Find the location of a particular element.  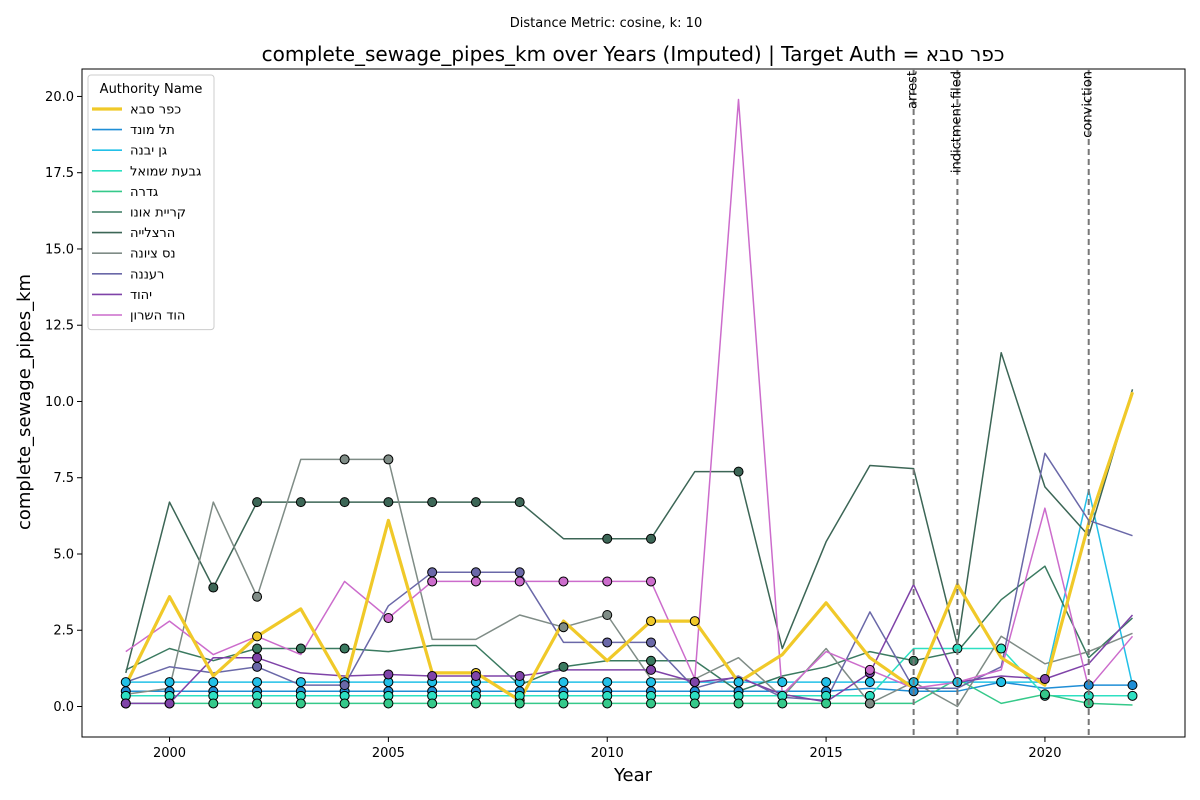

legend-entry: הוד השרון is located at coordinates (157, 316).